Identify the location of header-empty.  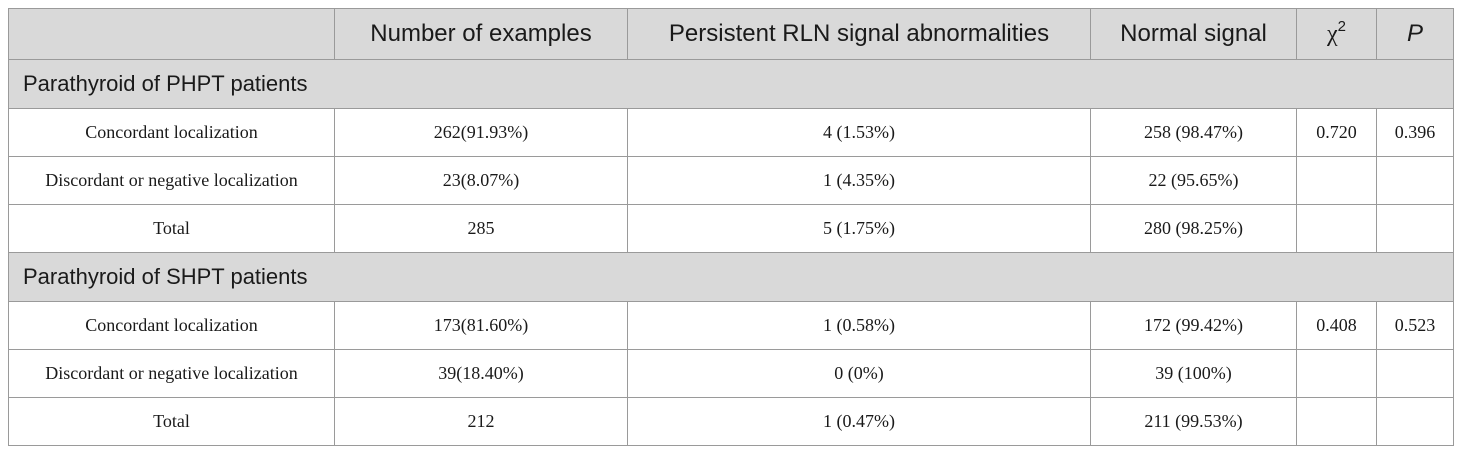
(171, 34).